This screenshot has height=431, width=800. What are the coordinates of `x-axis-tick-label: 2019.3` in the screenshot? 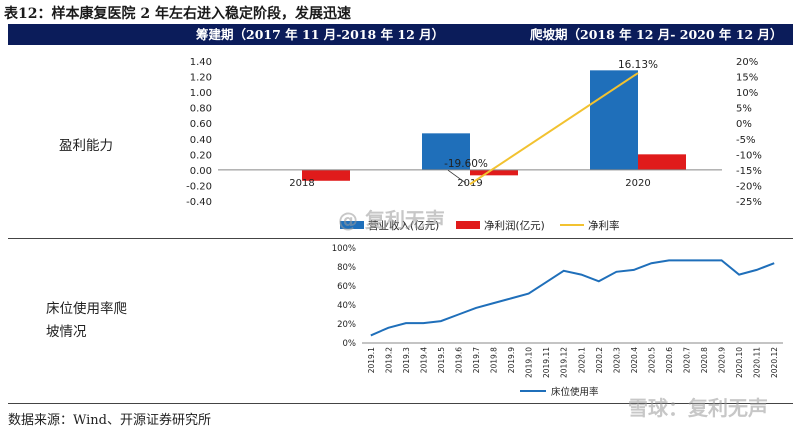 It's located at (406, 360).